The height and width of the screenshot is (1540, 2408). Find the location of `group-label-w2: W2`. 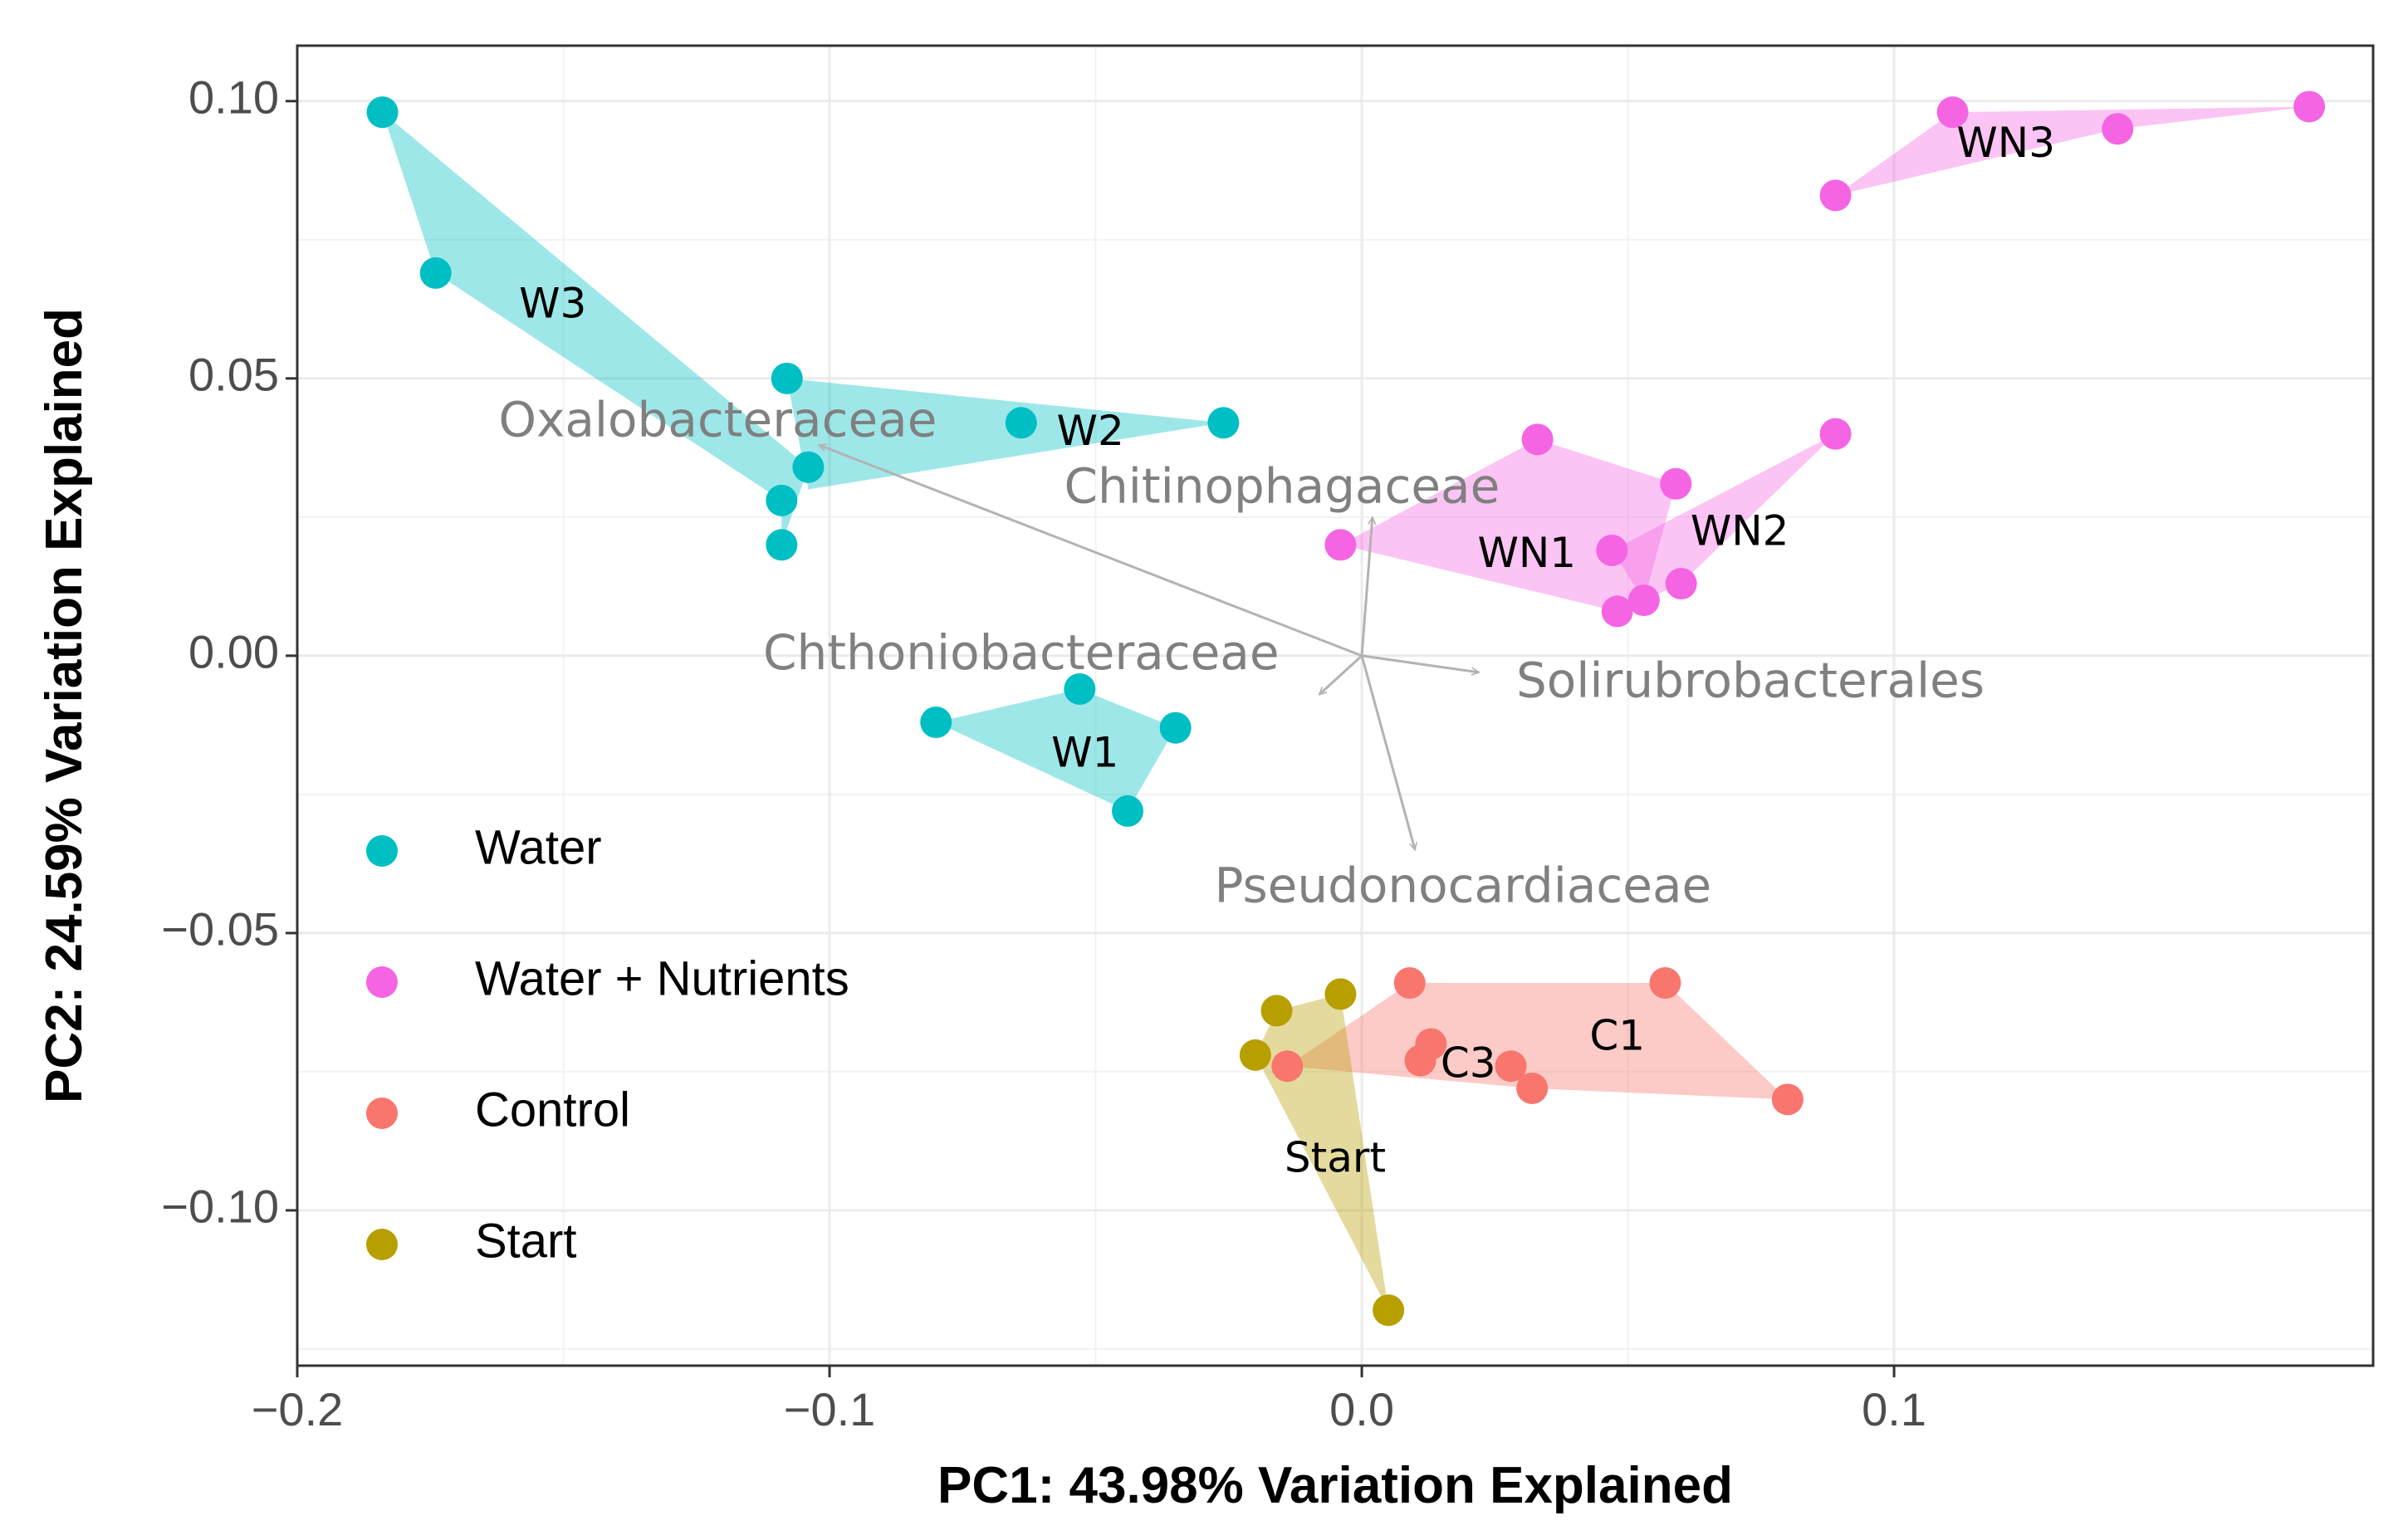

group-label-w2: W2 is located at coordinates (1090, 431).